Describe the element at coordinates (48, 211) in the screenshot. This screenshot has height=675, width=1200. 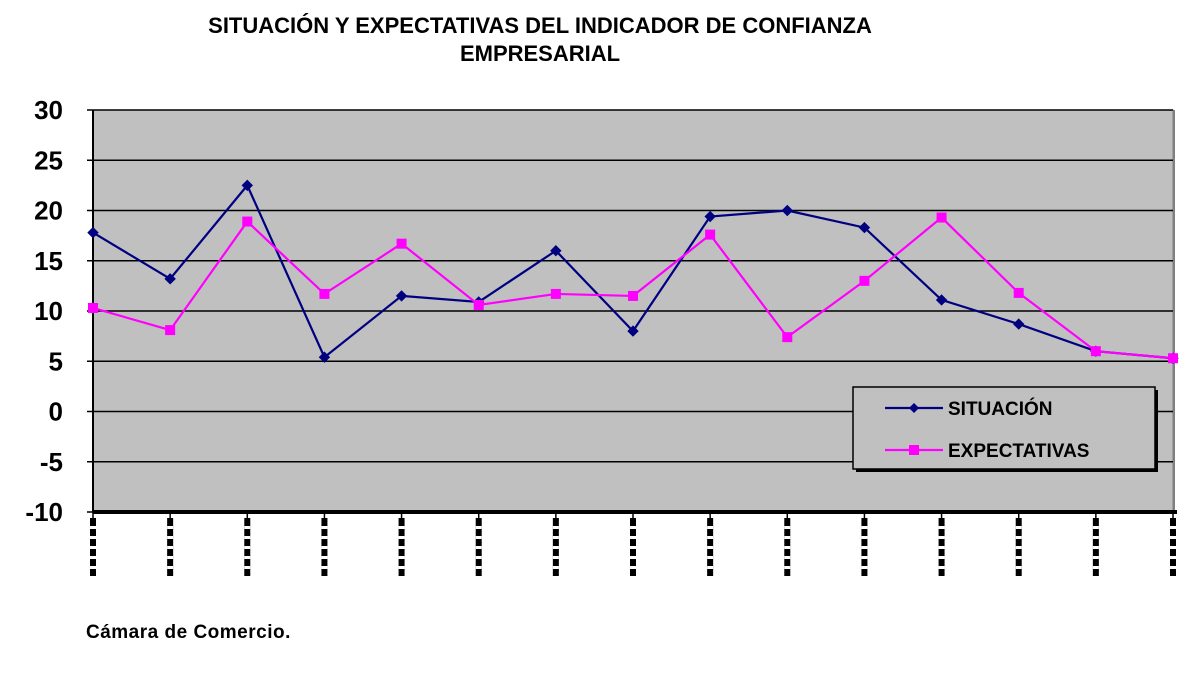
I see `y-tick-label: 20` at that location.